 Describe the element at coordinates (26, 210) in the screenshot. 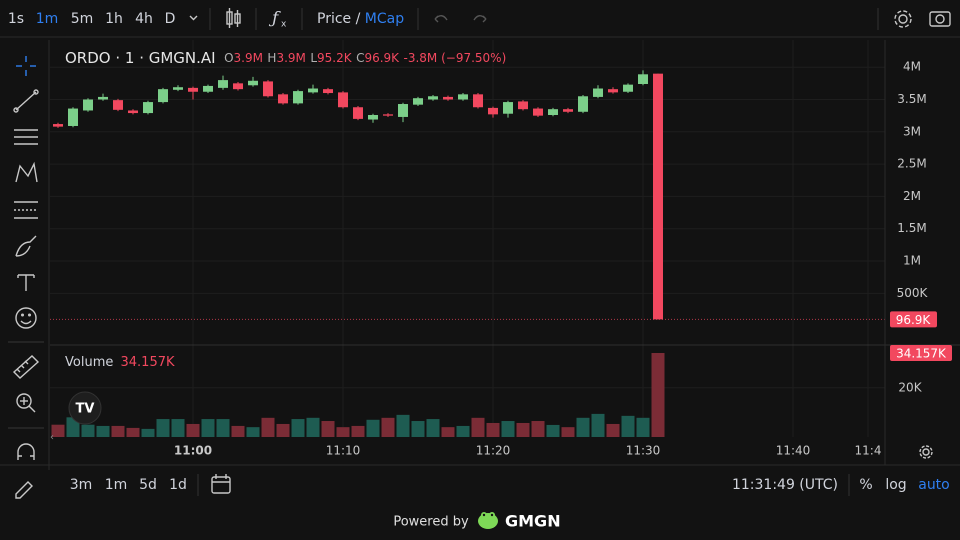

I see `fib-tool` at that location.